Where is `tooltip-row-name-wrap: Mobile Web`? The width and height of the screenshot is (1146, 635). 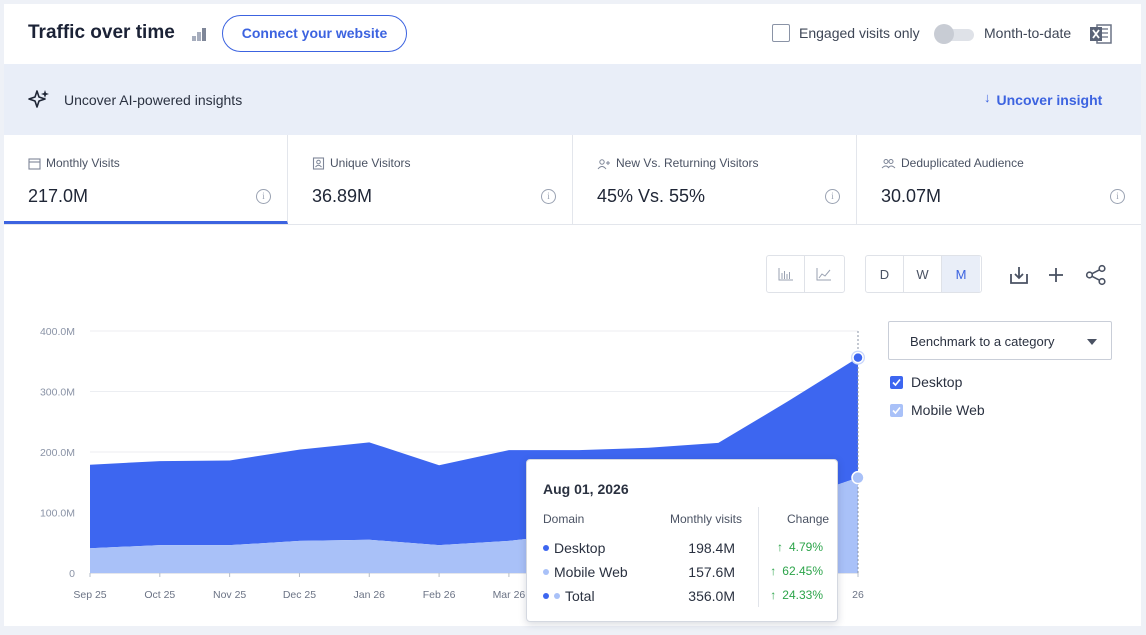
tooltip-row-name-wrap: Mobile Web is located at coordinates (585, 572).